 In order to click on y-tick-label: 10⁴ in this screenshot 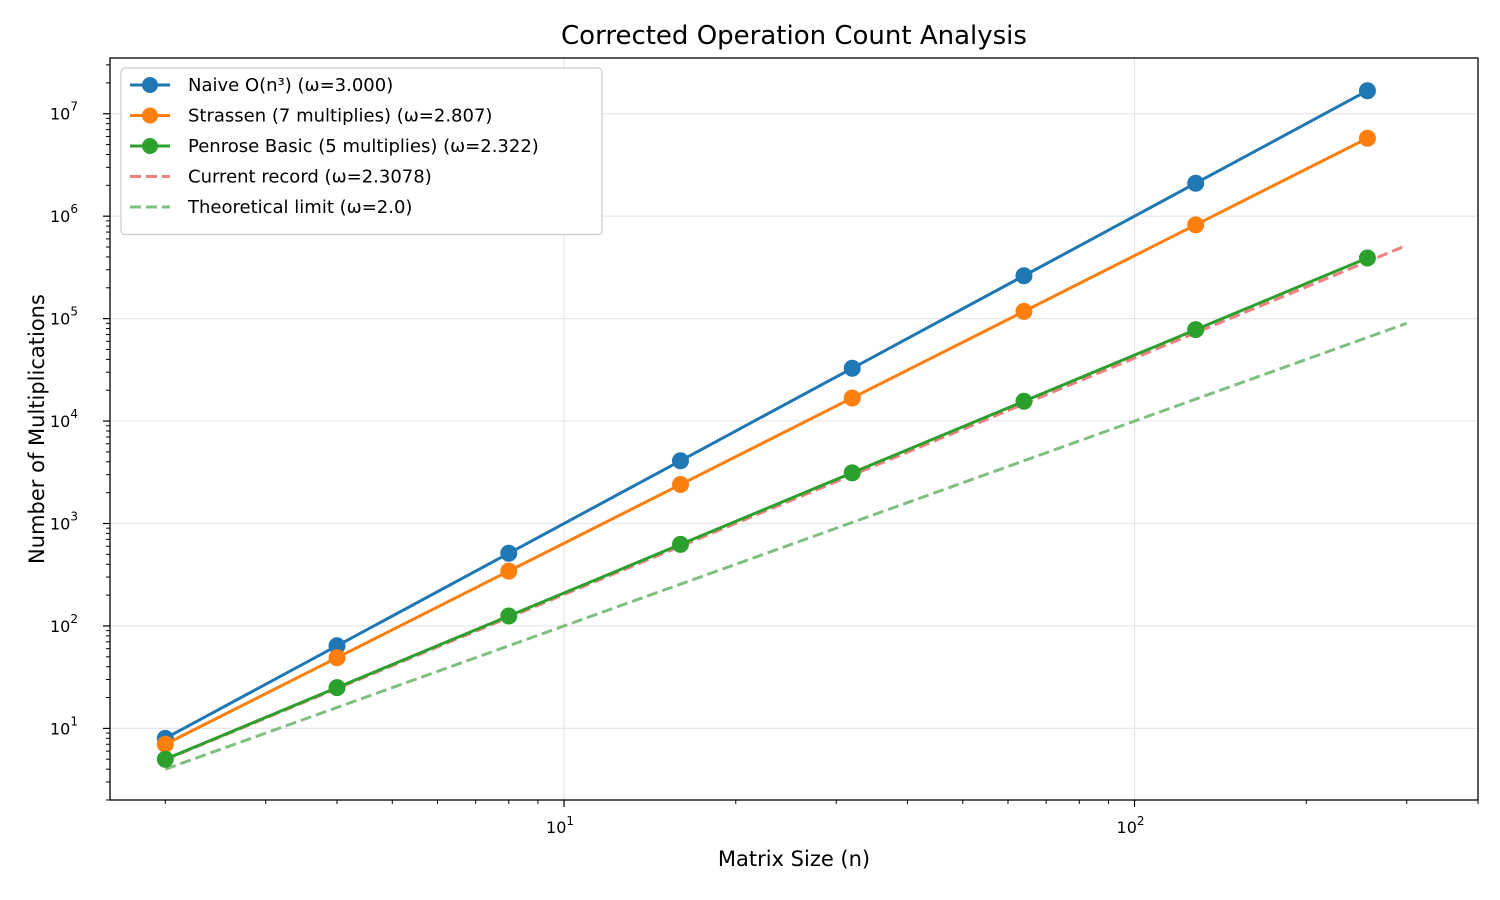, I will do `click(64, 419)`.